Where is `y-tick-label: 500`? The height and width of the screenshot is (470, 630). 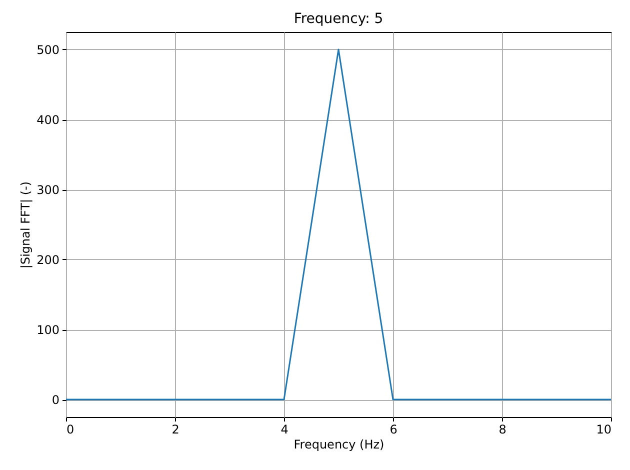 y-tick-label: 500 is located at coordinates (48, 50).